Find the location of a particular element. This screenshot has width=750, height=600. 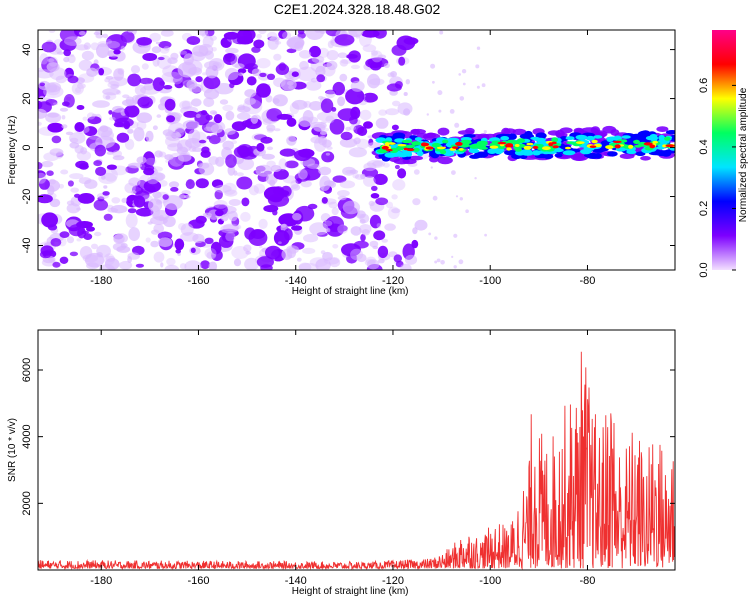

colorbar-tick-label: 0.2 is located at coordinates (704, 208).